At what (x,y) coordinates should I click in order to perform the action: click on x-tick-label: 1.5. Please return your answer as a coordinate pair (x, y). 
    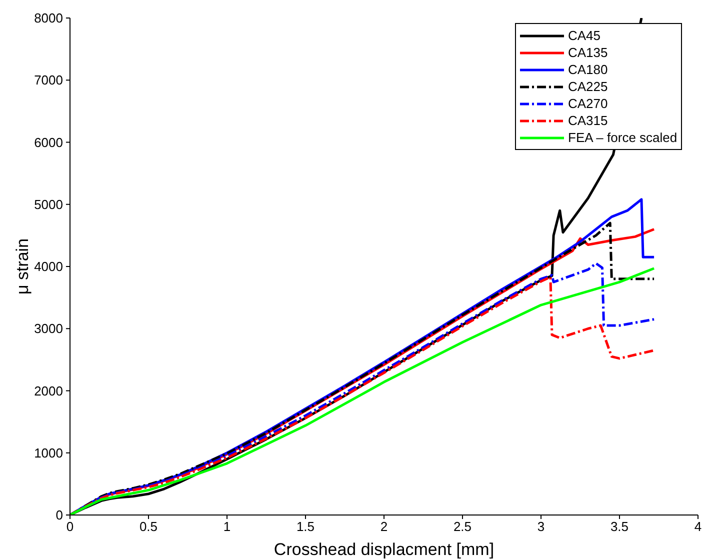
    Looking at the image, I should click on (305, 526).